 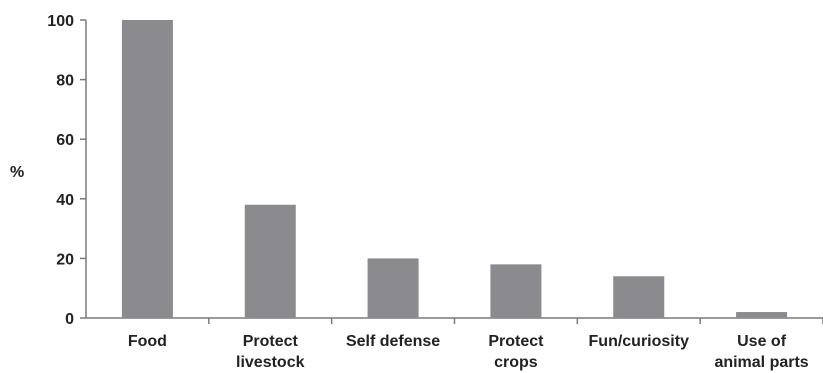 I want to click on x-category-label-line: Self defense, so click(x=393, y=341).